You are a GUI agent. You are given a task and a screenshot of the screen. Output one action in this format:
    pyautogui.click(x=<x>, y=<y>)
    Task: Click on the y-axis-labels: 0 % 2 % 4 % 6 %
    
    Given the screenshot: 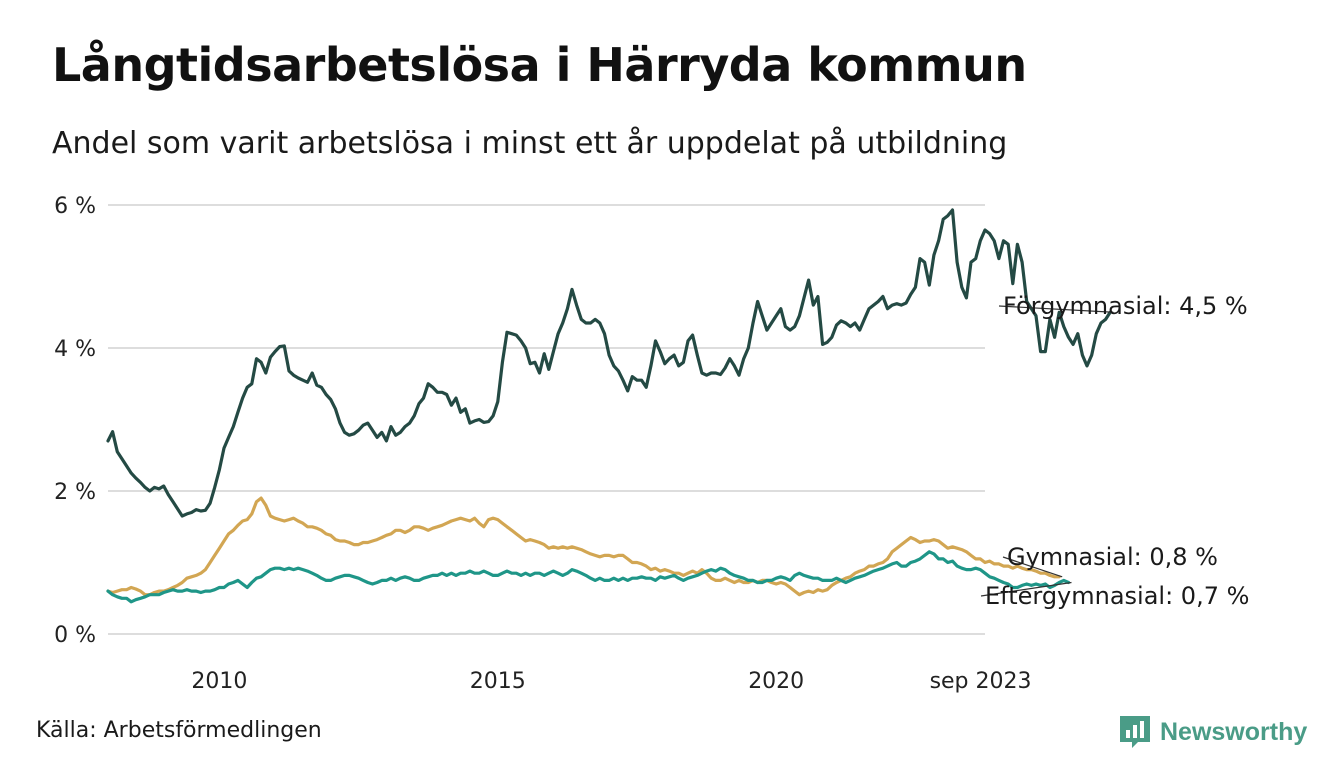 What is the action you would take?
    pyautogui.click(x=75, y=421)
    